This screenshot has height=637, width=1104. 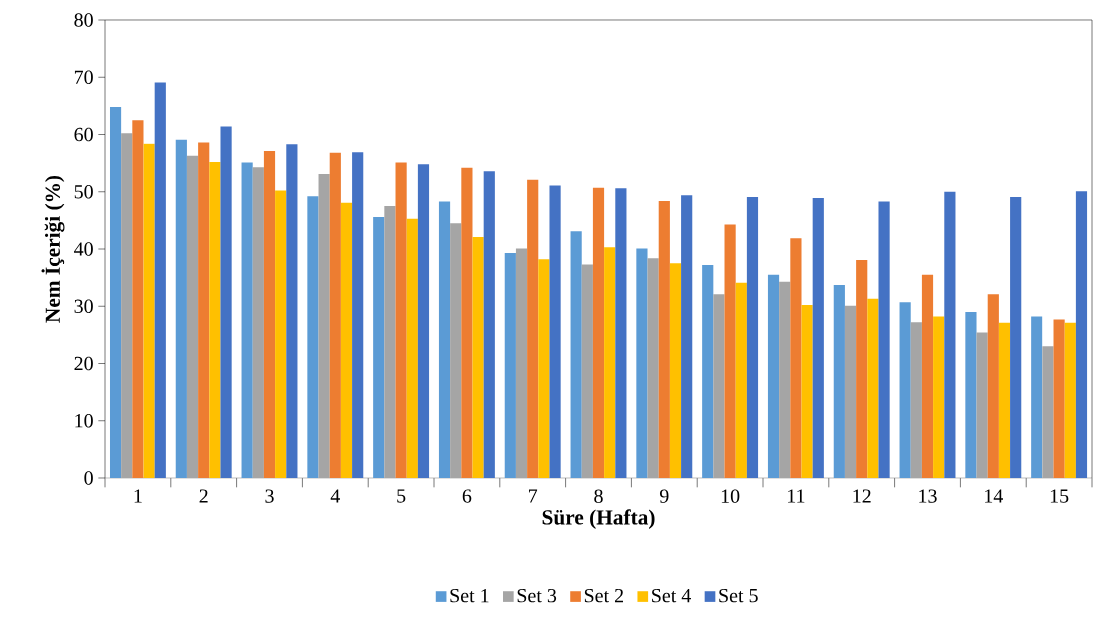 I want to click on legend-label: Set 5, so click(x=738, y=595).